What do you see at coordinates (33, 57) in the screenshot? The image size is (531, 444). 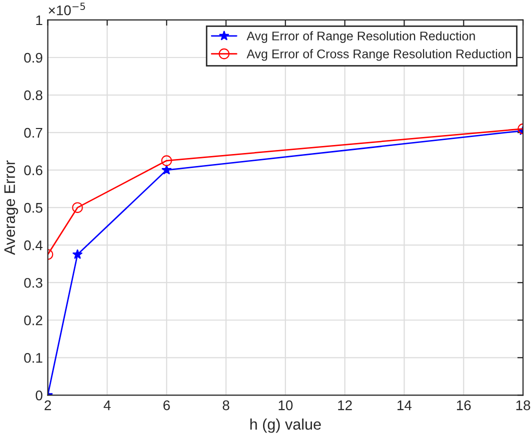 I see `y-tick-label: 0.9` at bounding box center [33, 57].